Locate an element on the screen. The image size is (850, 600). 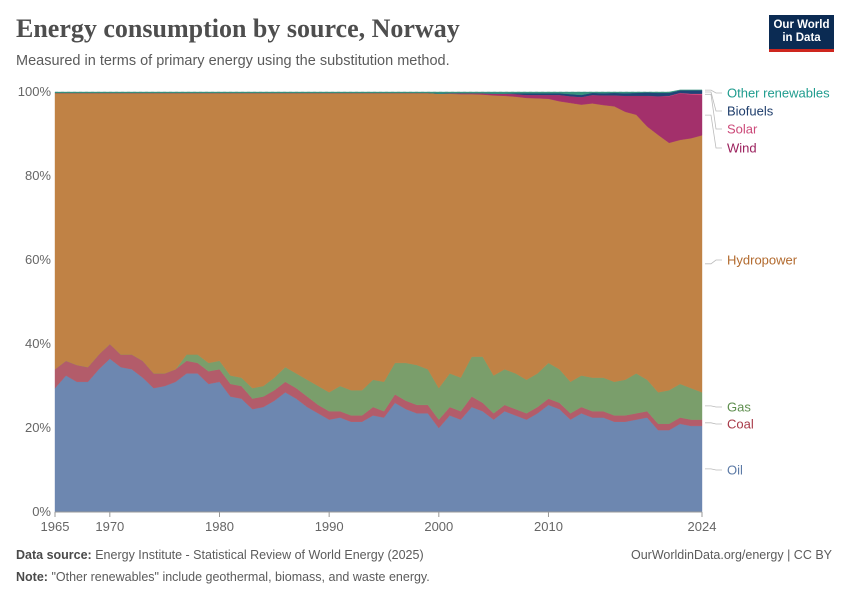
x-tick-label: 1990 is located at coordinates (329, 526).